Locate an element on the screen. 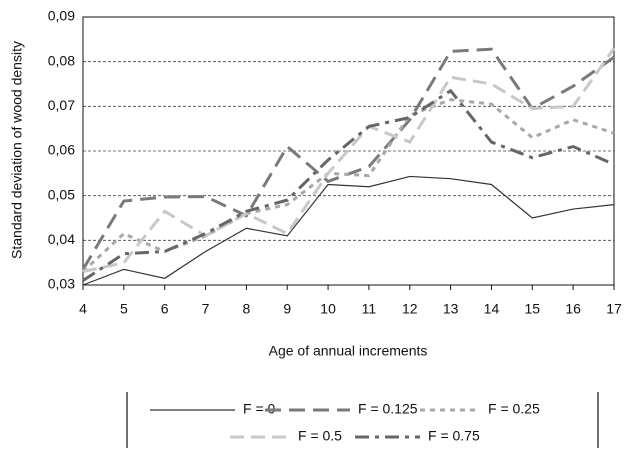 Image resolution: width=631 pixels, height=450 pixels. y-tick-label: 0,09 is located at coordinates (61, 16).